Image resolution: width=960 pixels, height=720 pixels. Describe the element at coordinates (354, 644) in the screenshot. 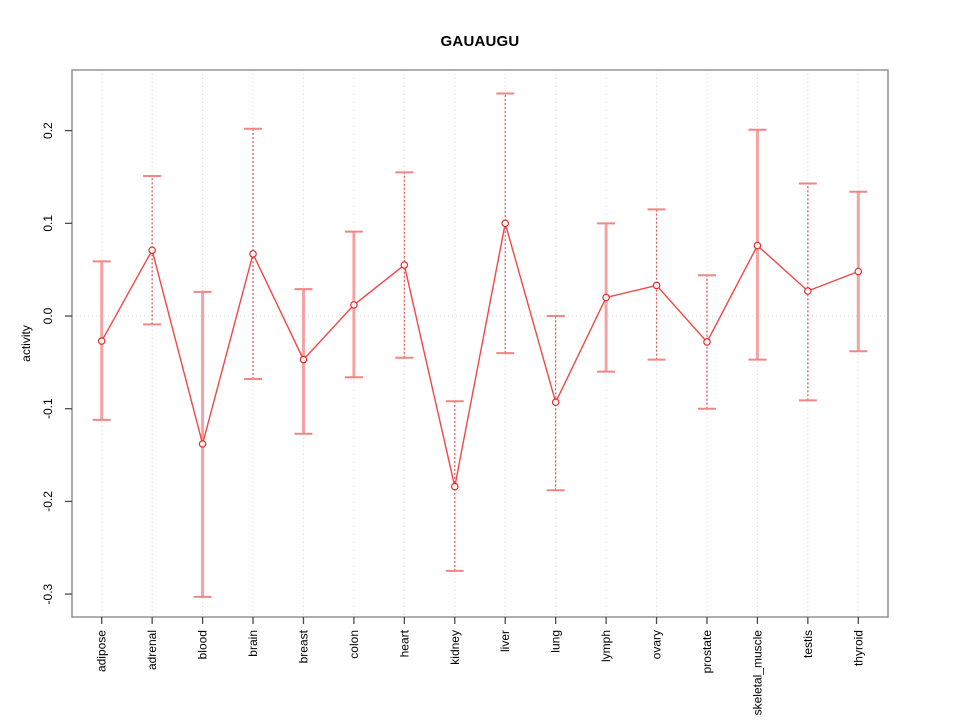

I see `svg-text: colon` at that location.